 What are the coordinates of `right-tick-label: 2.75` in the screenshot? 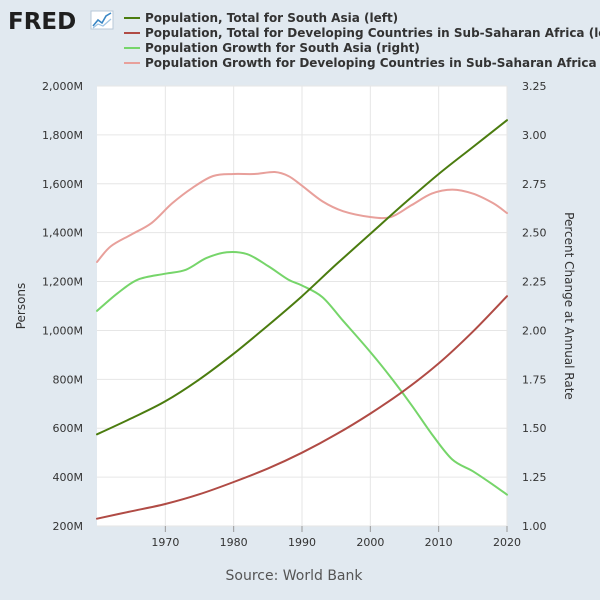 It's located at (534, 184).